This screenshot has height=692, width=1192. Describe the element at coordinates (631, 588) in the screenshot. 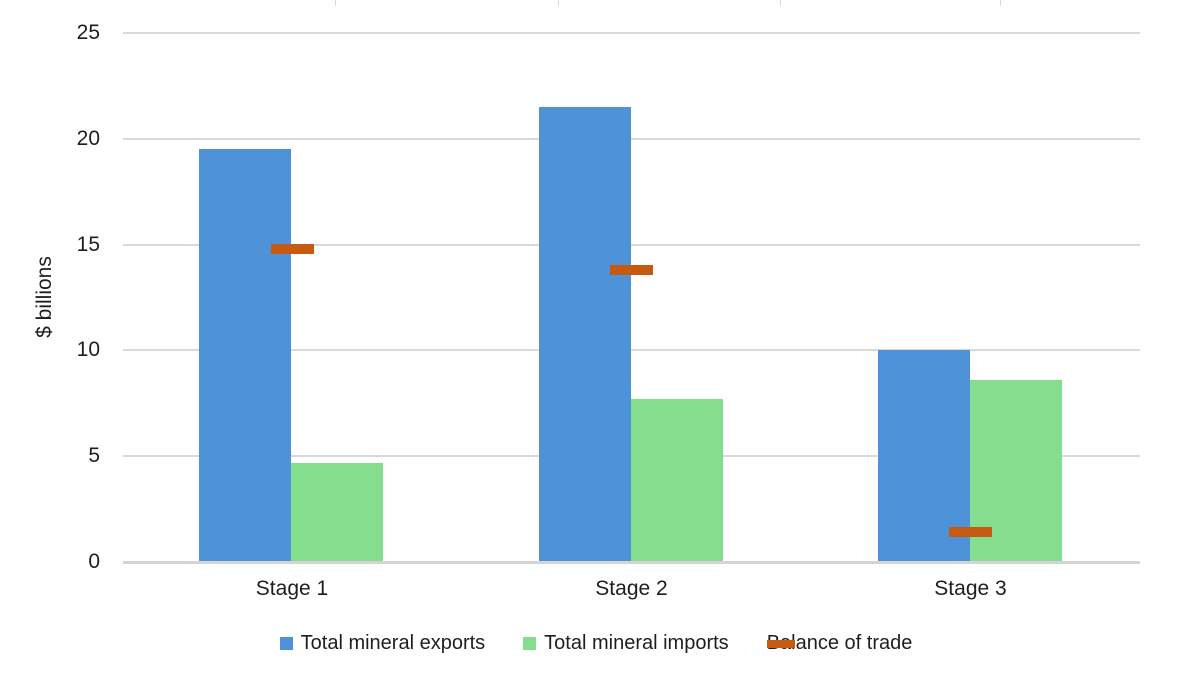

I see `x-axis-category-label: Stage 2` at that location.